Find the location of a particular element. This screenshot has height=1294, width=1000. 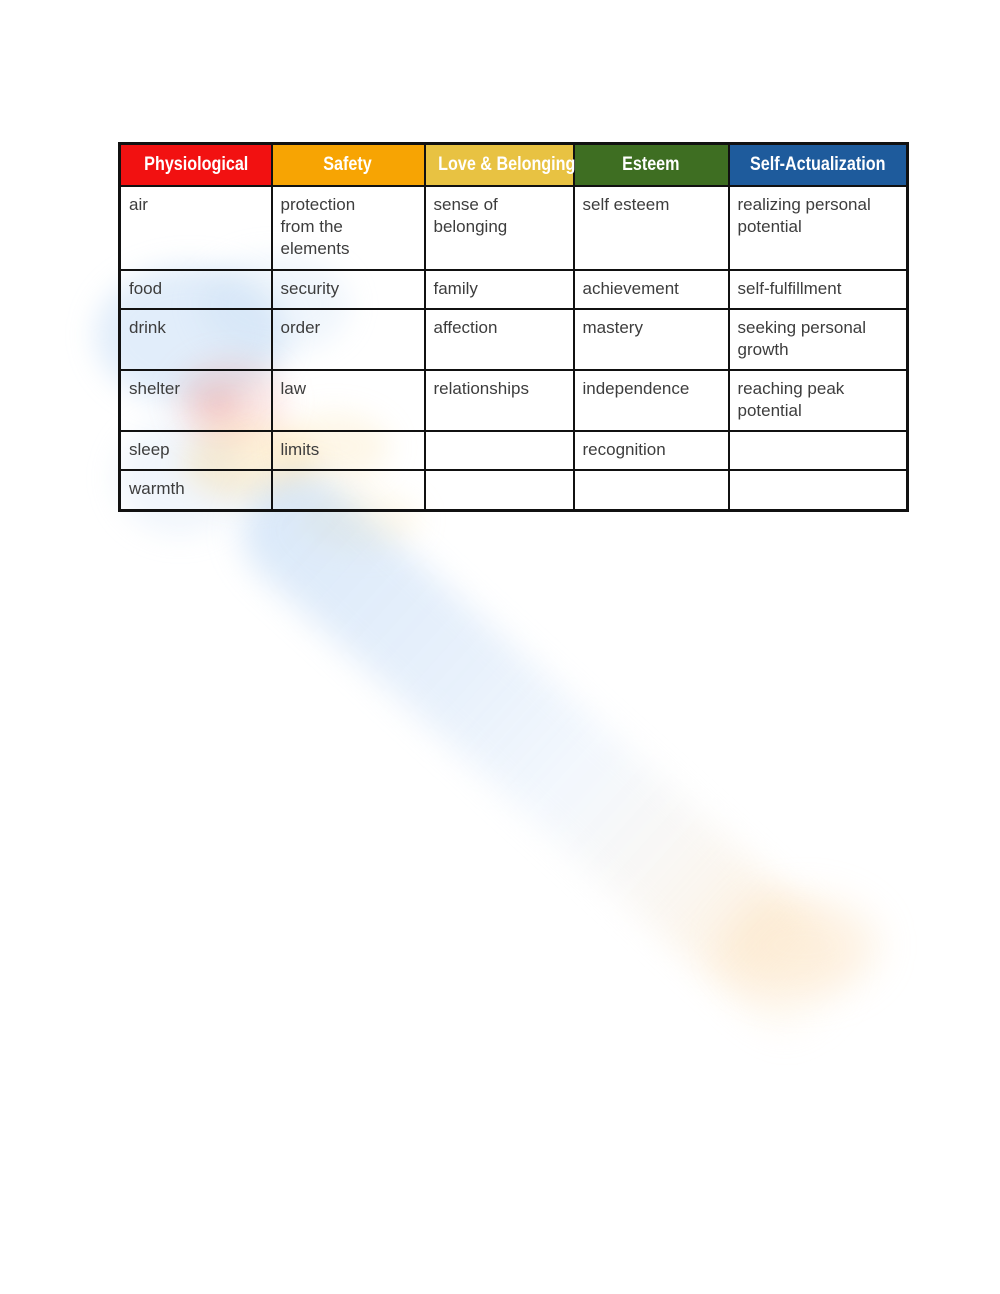

column-header-safety: Safety is located at coordinates (348, 164).